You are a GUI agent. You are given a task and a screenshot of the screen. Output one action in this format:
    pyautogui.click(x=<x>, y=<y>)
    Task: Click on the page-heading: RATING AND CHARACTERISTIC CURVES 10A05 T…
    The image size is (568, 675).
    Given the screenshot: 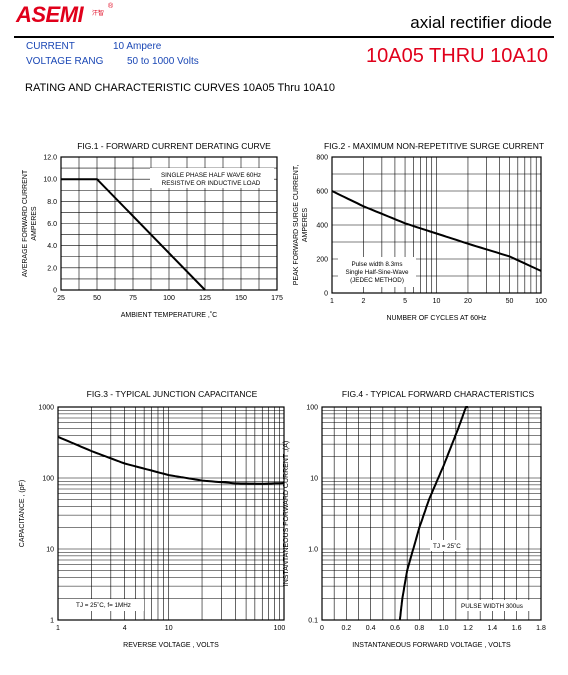 What is the action you would take?
    pyautogui.click(x=180, y=88)
    